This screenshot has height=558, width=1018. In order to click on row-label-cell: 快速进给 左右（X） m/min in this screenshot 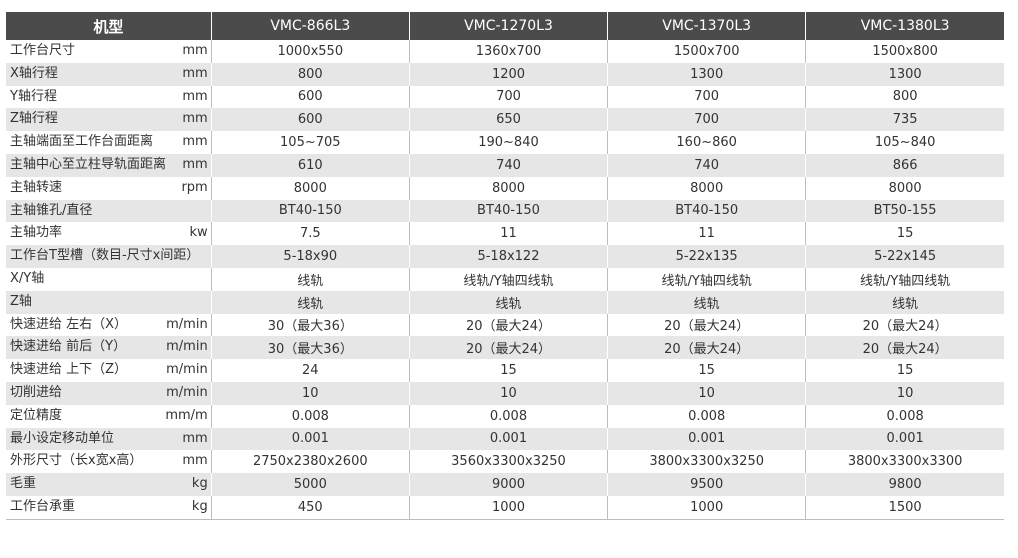, I will do `click(109, 325)`.